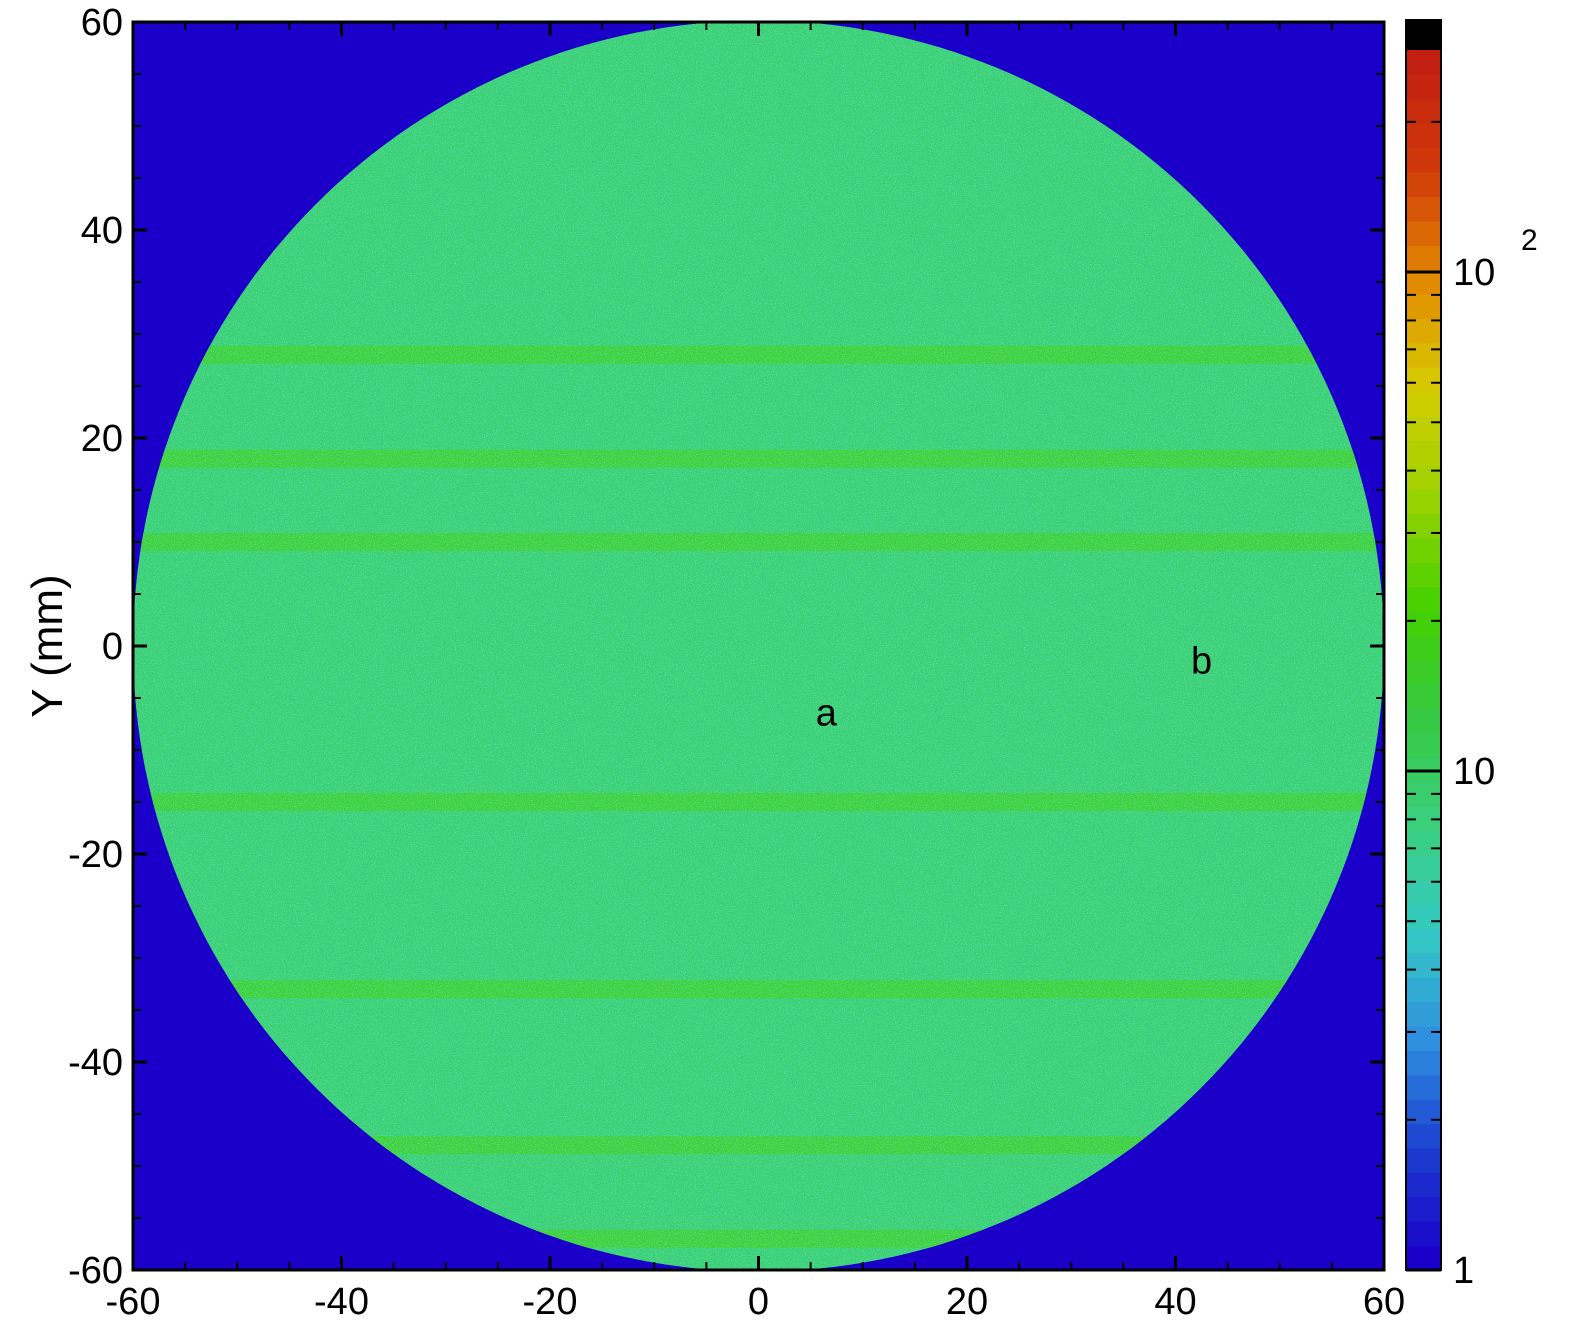 The width and height of the screenshot is (1588, 1335). What do you see at coordinates (1471, 655) in the screenshot?
I see `colorbar: 1 10 10 2` at bounding box center [1471, 655].